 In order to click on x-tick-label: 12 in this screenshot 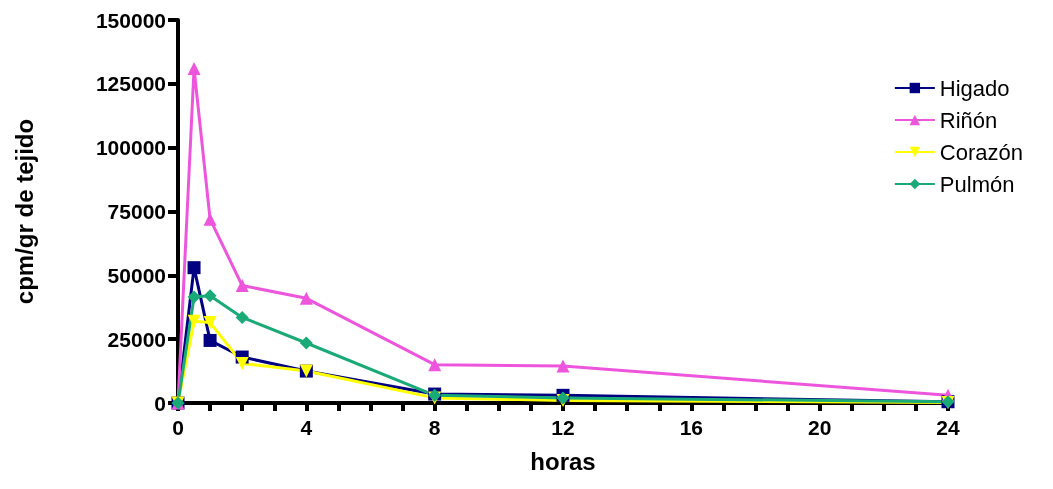, I will do `click(563, 427)`.